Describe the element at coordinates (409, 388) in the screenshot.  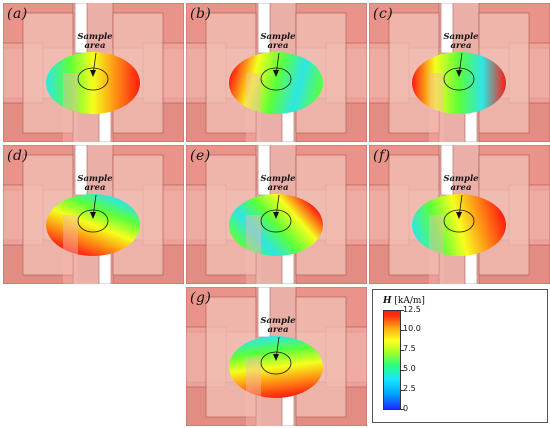
I see `colorbar-tick: 2.5` at that location.